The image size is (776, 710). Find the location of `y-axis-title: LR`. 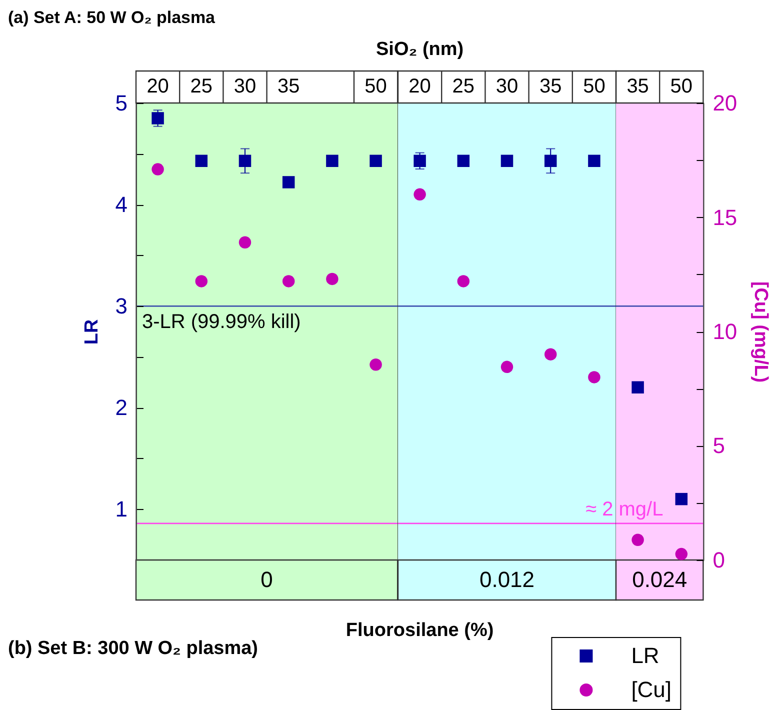

y-axis-title: LR is located at coordinates (91, 332).